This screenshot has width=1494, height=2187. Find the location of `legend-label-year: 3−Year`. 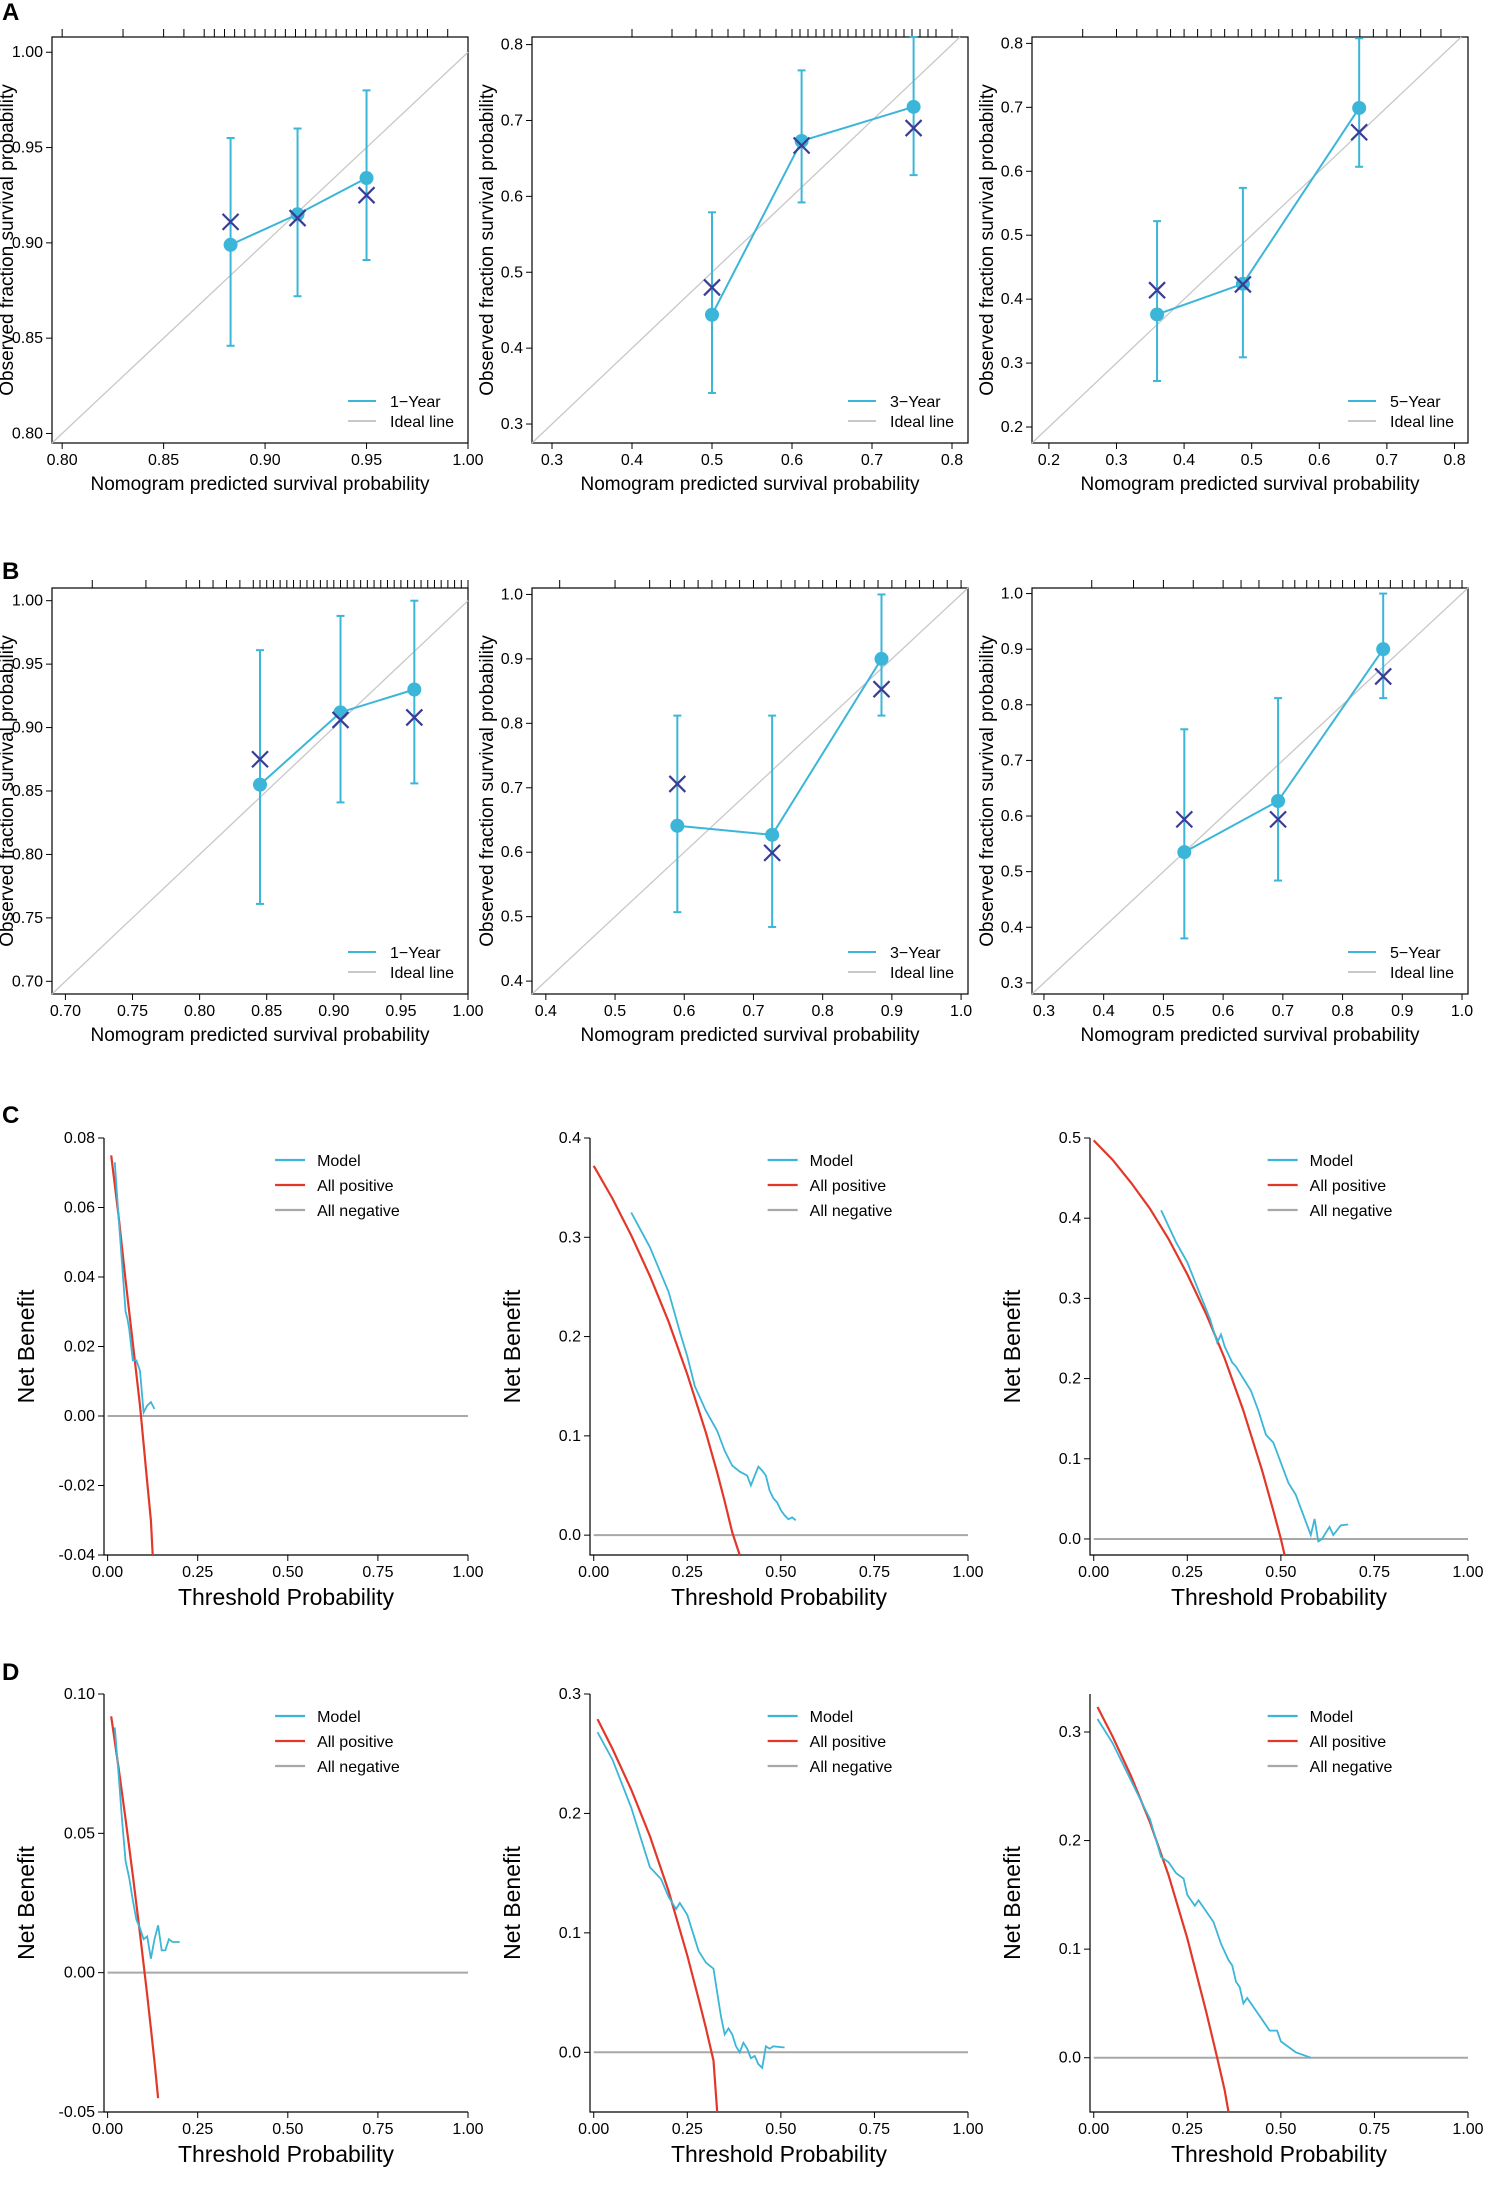

legend-label-year: 3−Year is located at coordinates (915, 402).